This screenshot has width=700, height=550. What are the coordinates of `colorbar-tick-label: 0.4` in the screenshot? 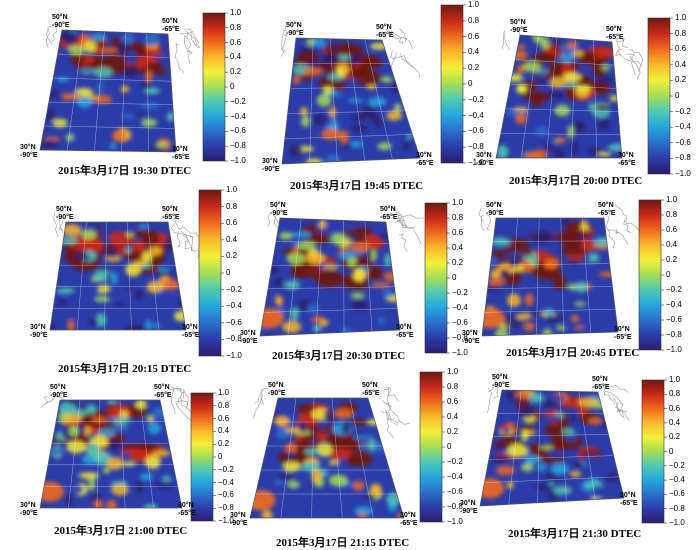 It's located at (674, 423).